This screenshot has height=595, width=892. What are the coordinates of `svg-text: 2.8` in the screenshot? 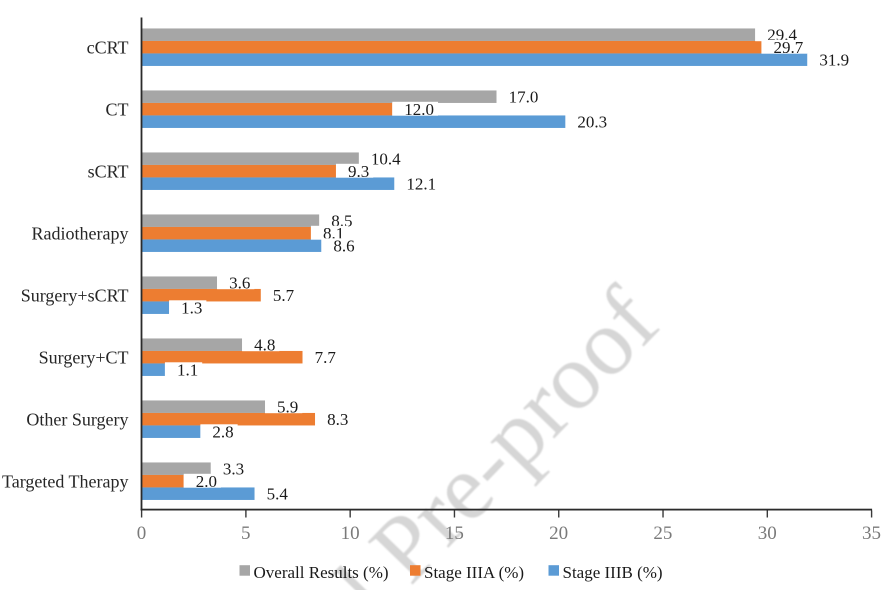 It's located at (222, 432).